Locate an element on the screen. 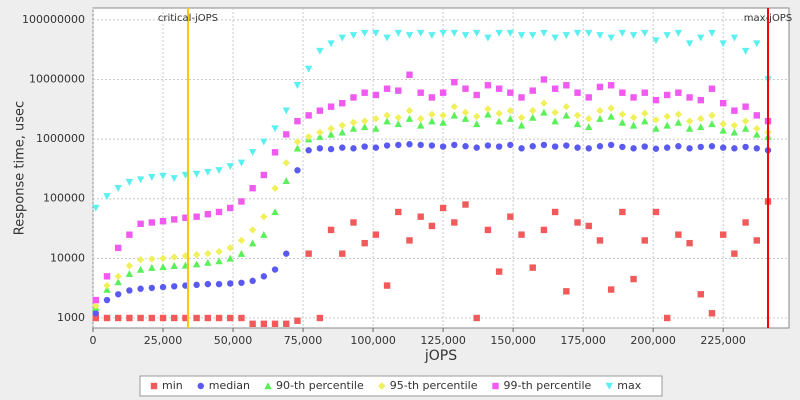 Image resolution: width=800 pixels, height=400 pixels. x-tick-label: 125,000 is located at coordinates (443, 340).